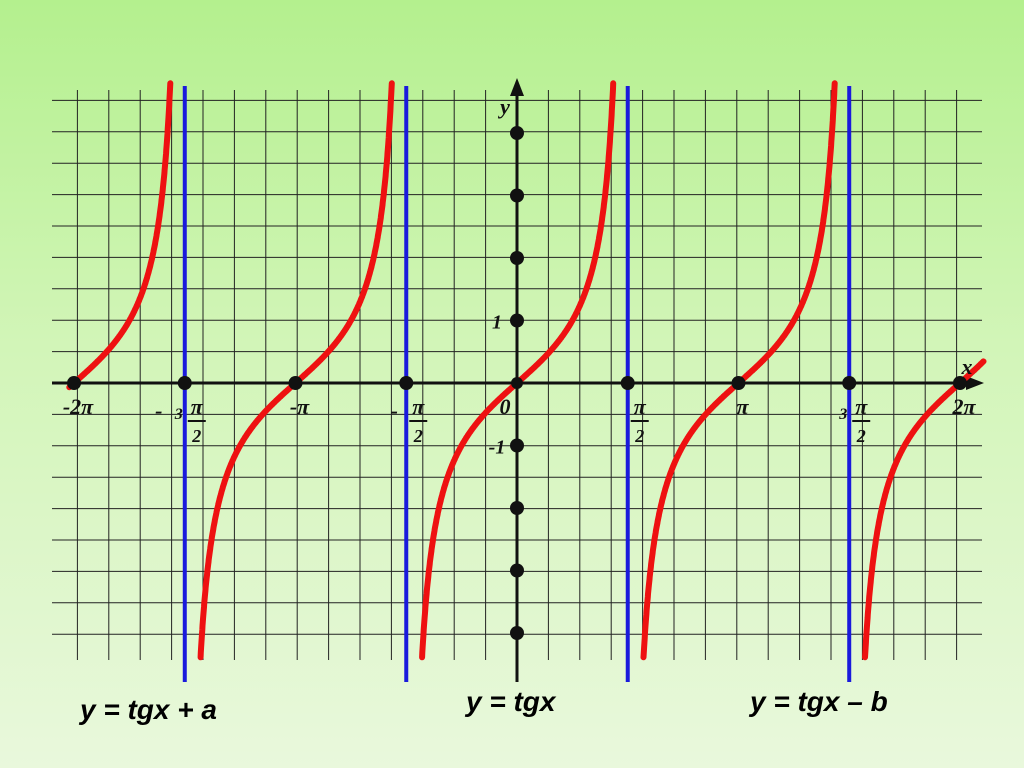 This screenshot has height=768, width=1024. I want to click on tick-label: 2π, so click(963, 406).